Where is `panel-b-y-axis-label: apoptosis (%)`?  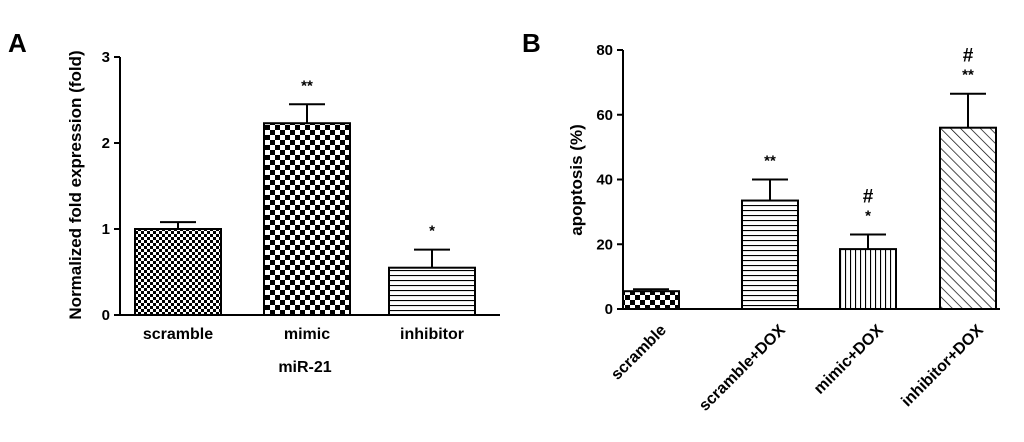
panel-b-y-axis-label: apoptosis (%) is located at coordinates (576, 179).